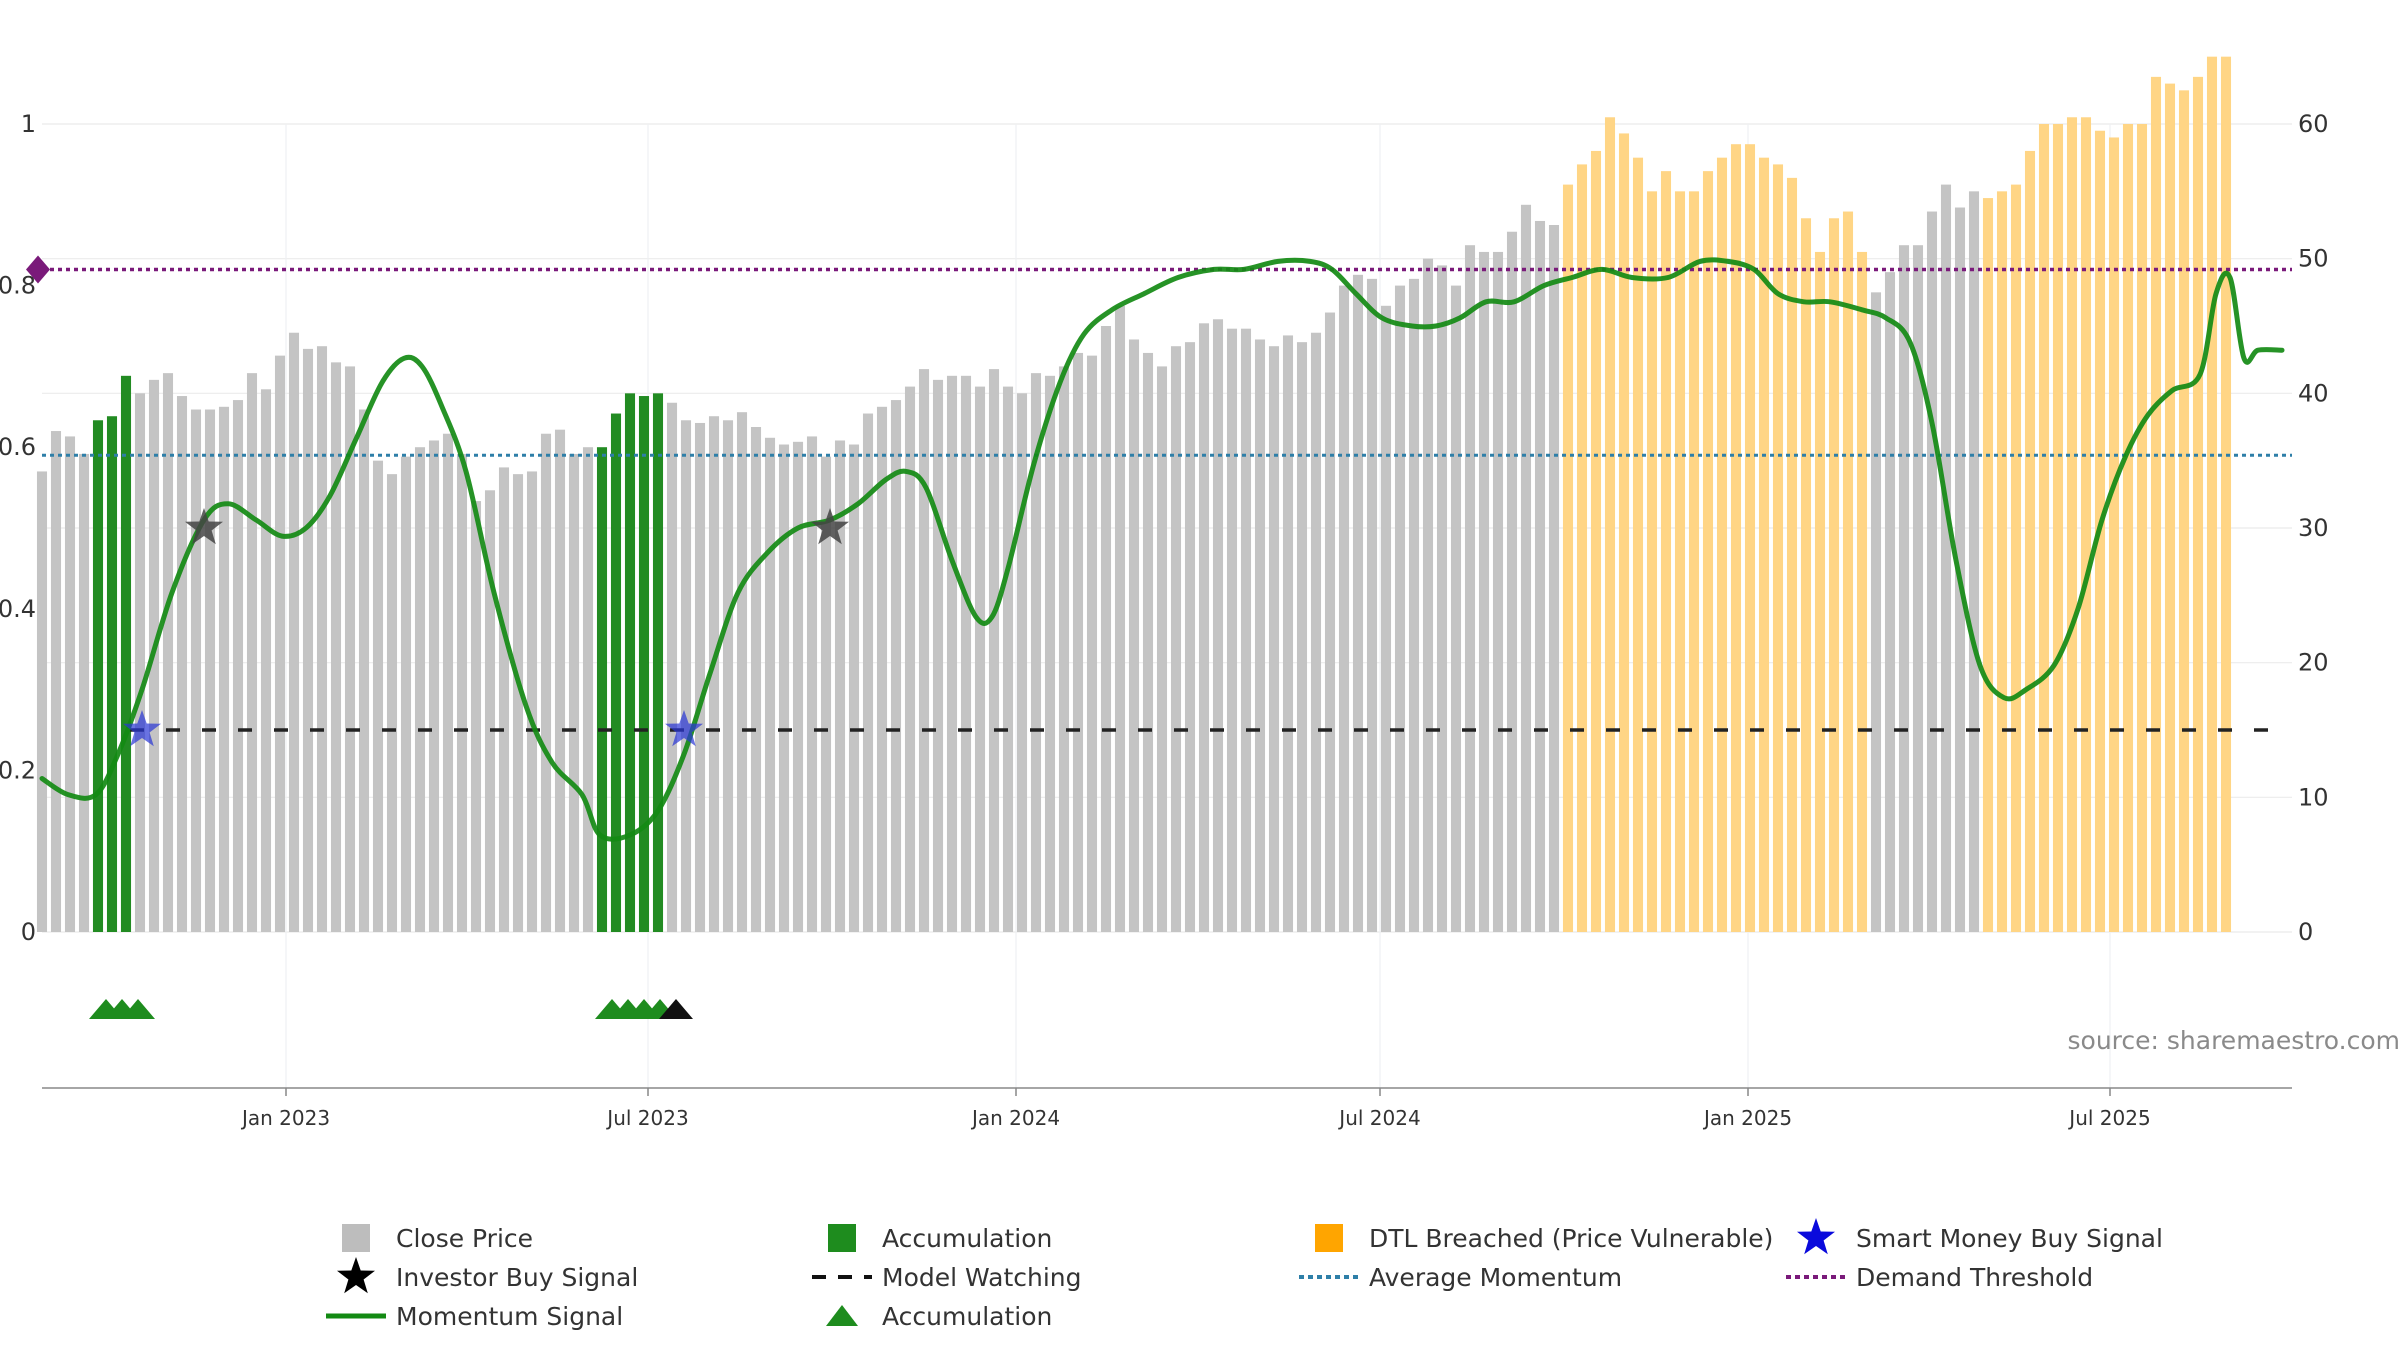  I want to click on legend-item: Demand Threshold, so click(1939, 1277).